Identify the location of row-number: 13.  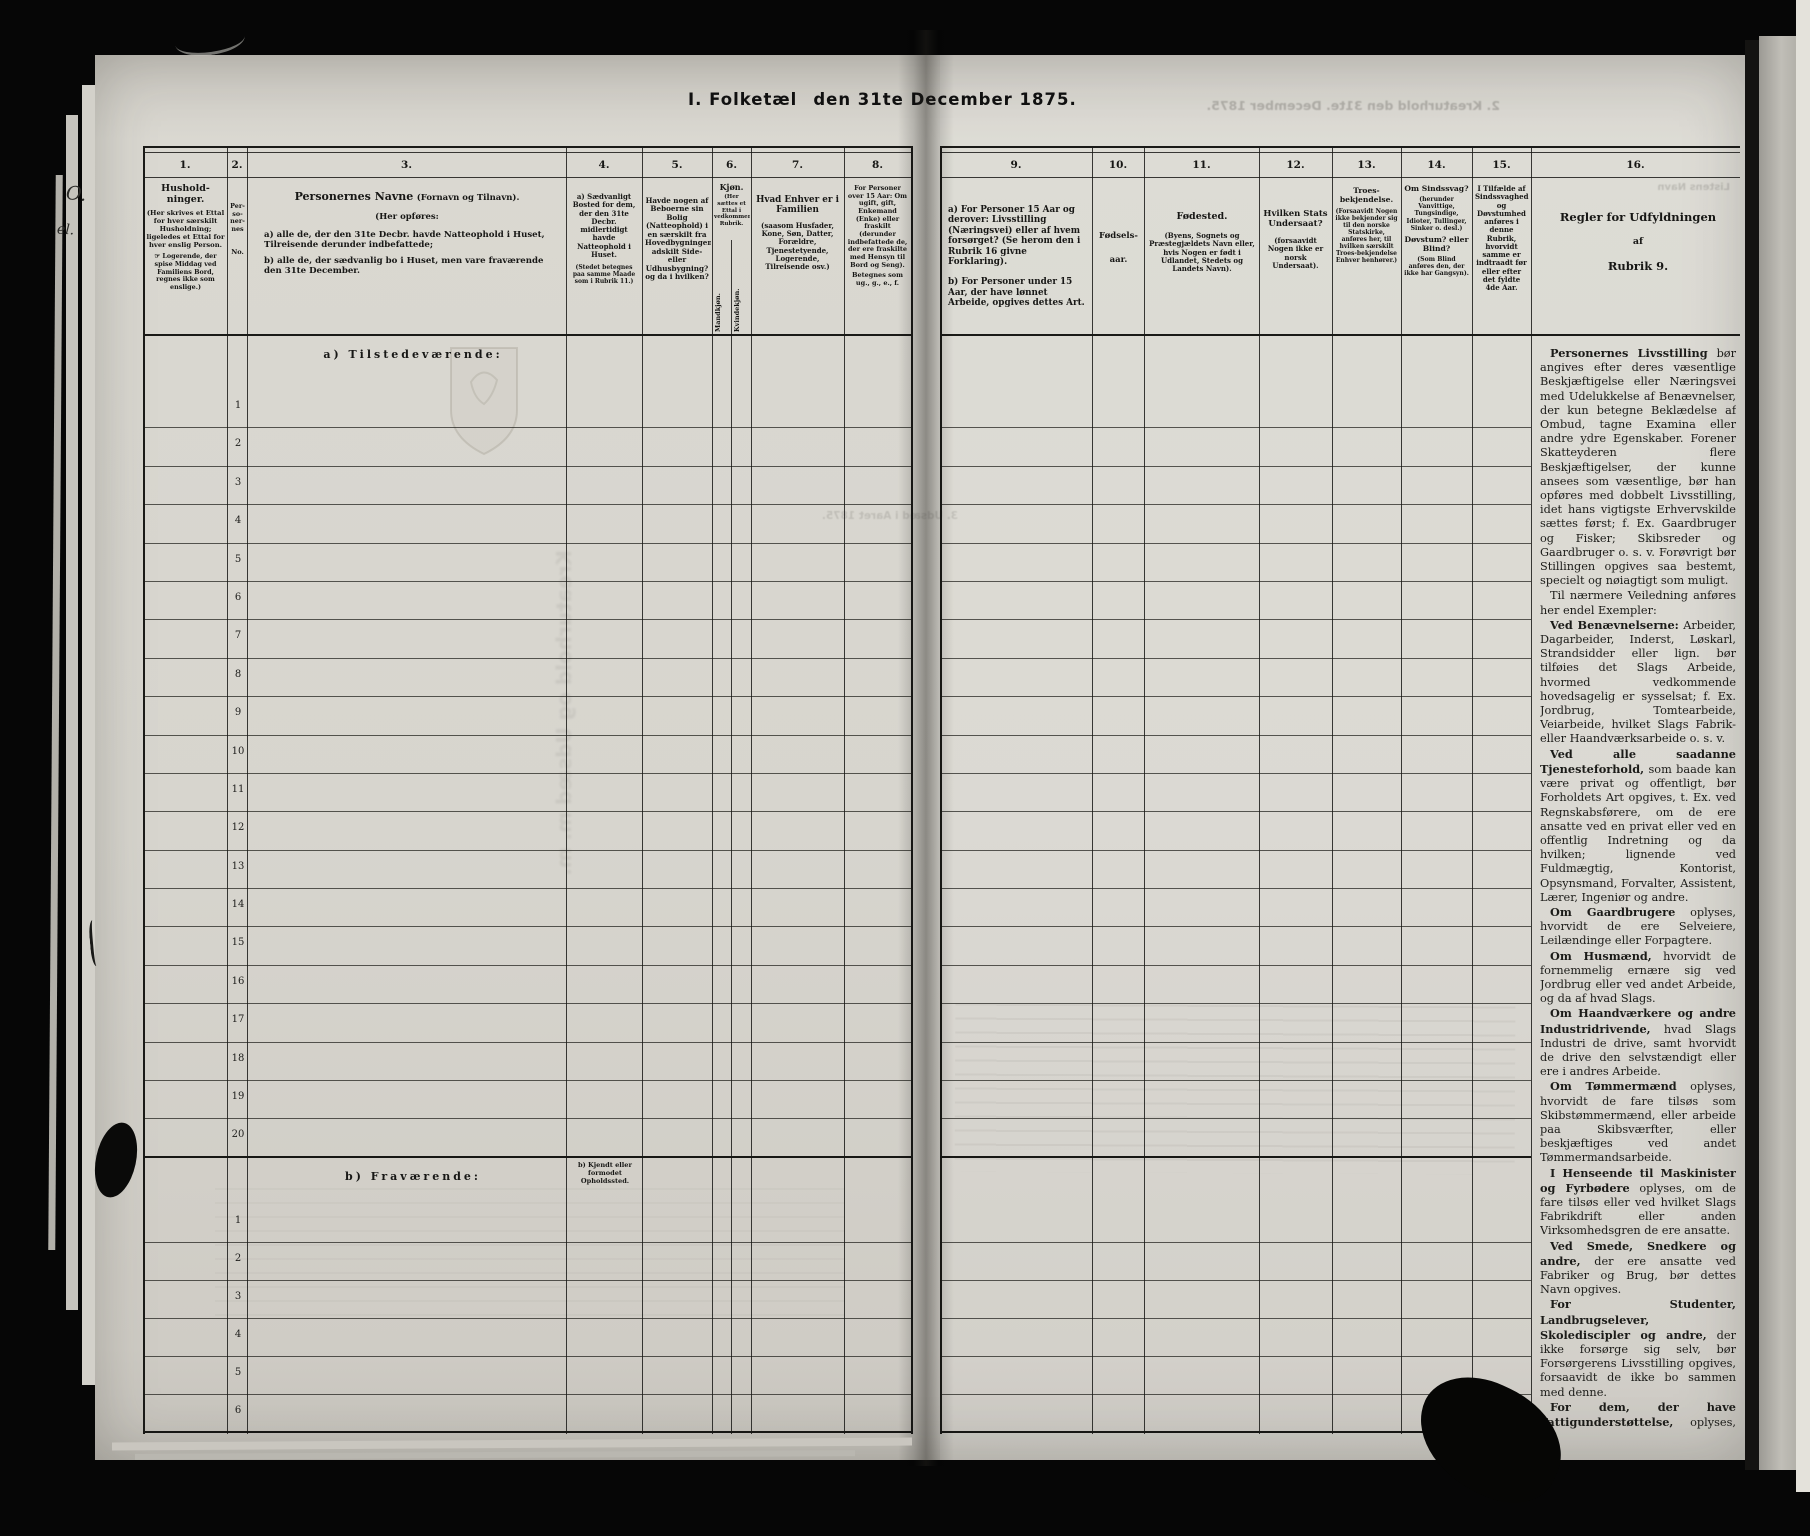
(238, 866).